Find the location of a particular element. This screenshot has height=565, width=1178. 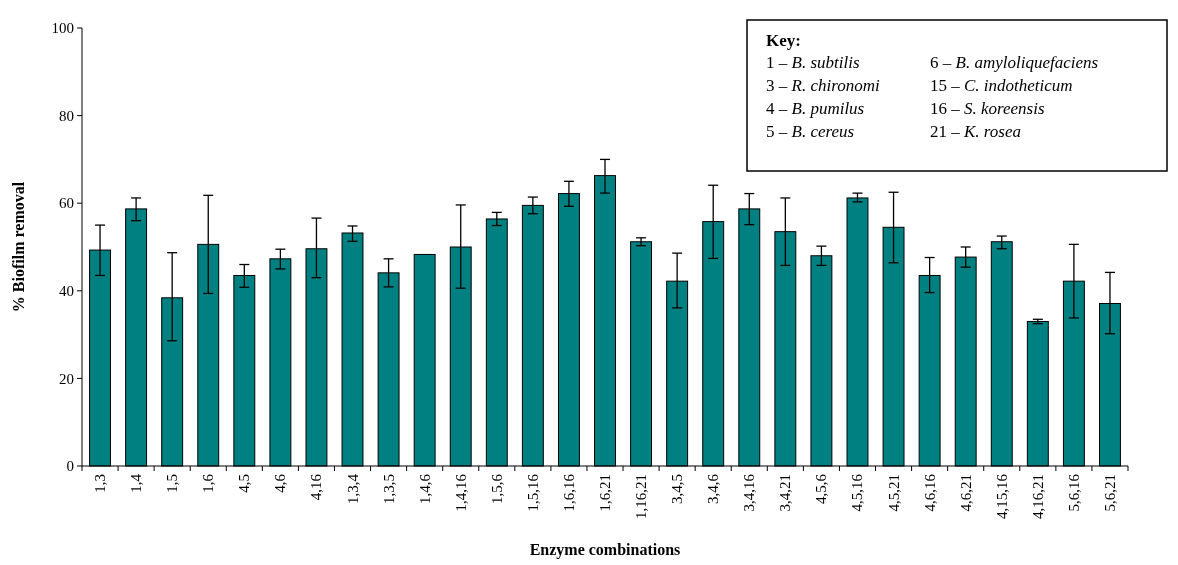

x-tick-label: 3,4,6 is located at coordinates (713, 488).